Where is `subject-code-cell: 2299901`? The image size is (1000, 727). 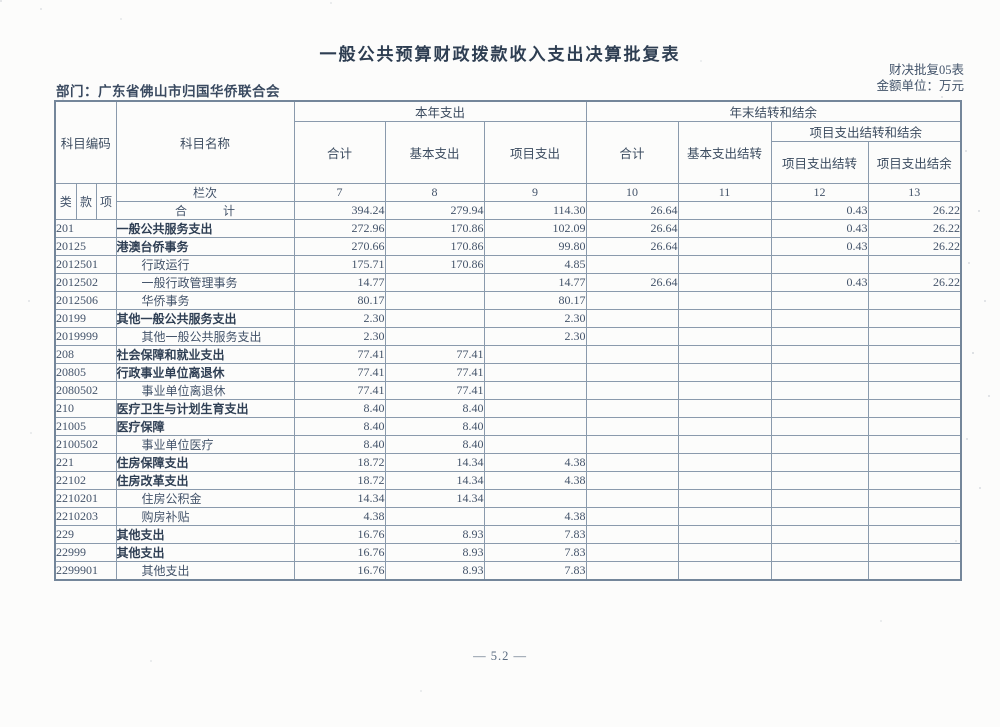
subject-code-cell: 2299901 is located at coordinates (85, 571).